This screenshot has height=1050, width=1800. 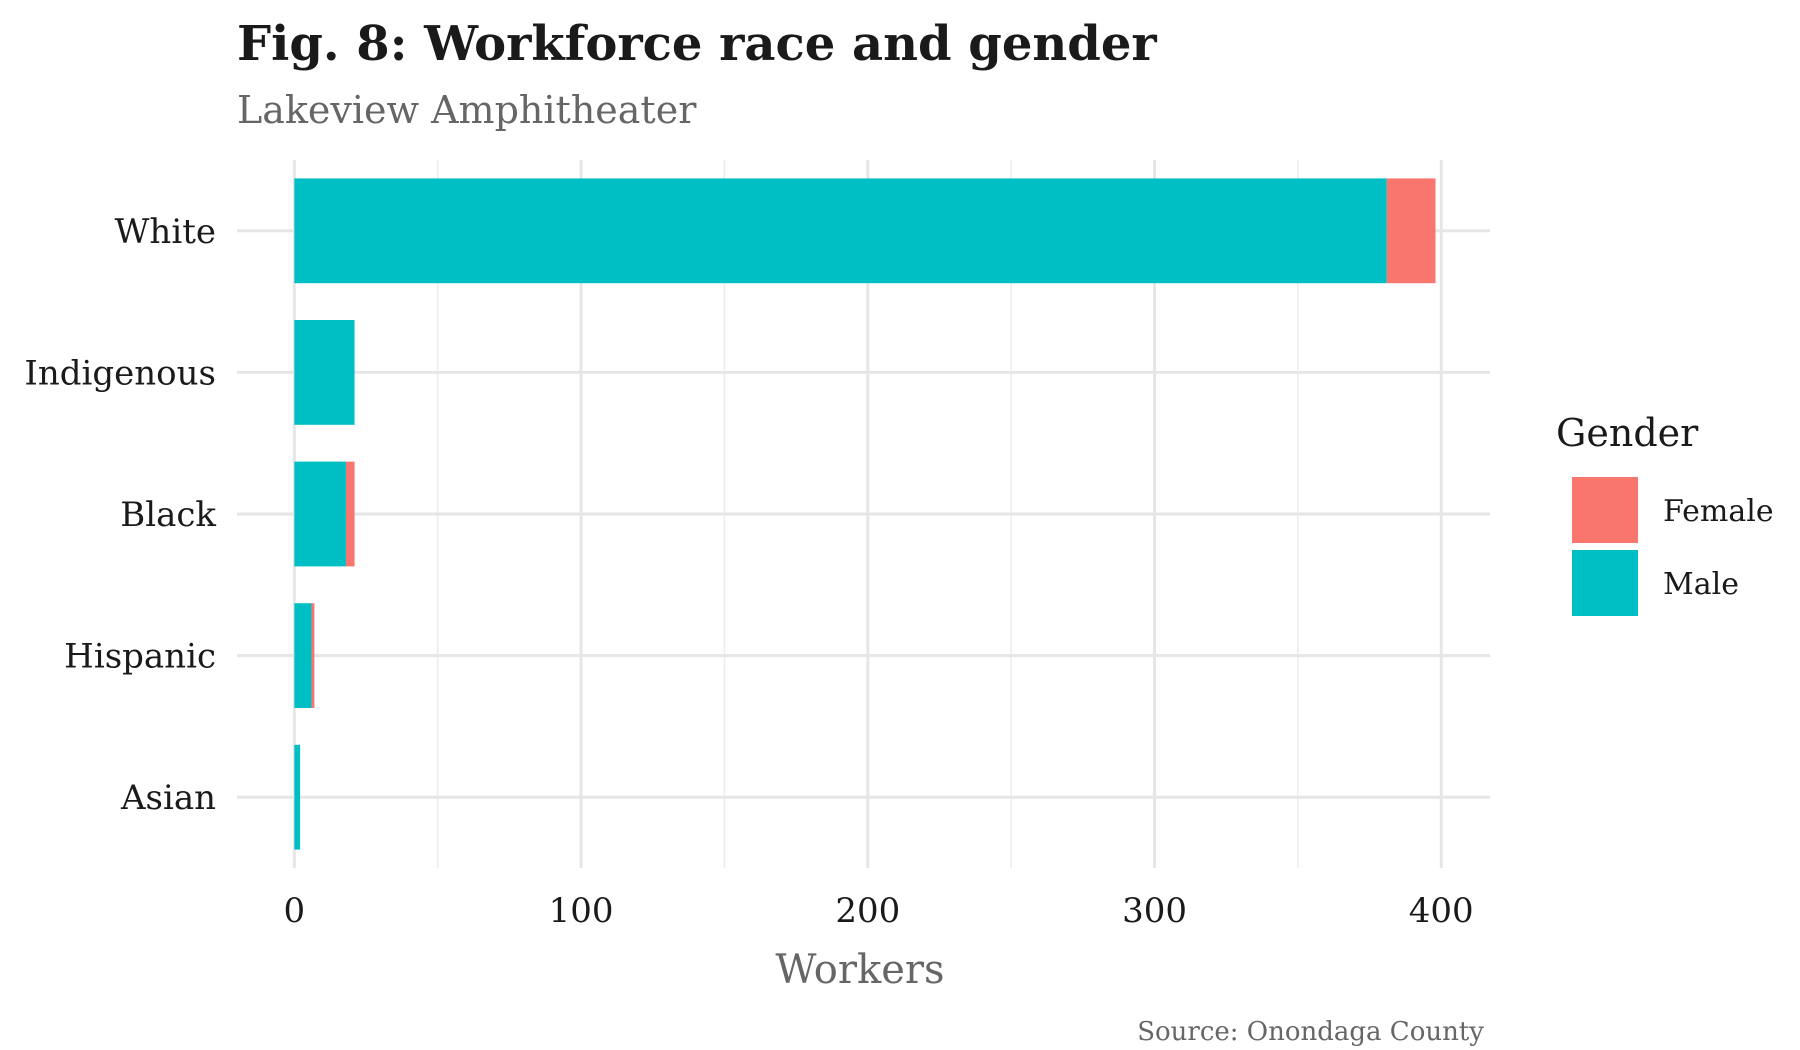 What do you see at coordinates (1627, 433) in the screenshot?
I see `legend-title: Gender` at bounding box center [1627, 433].